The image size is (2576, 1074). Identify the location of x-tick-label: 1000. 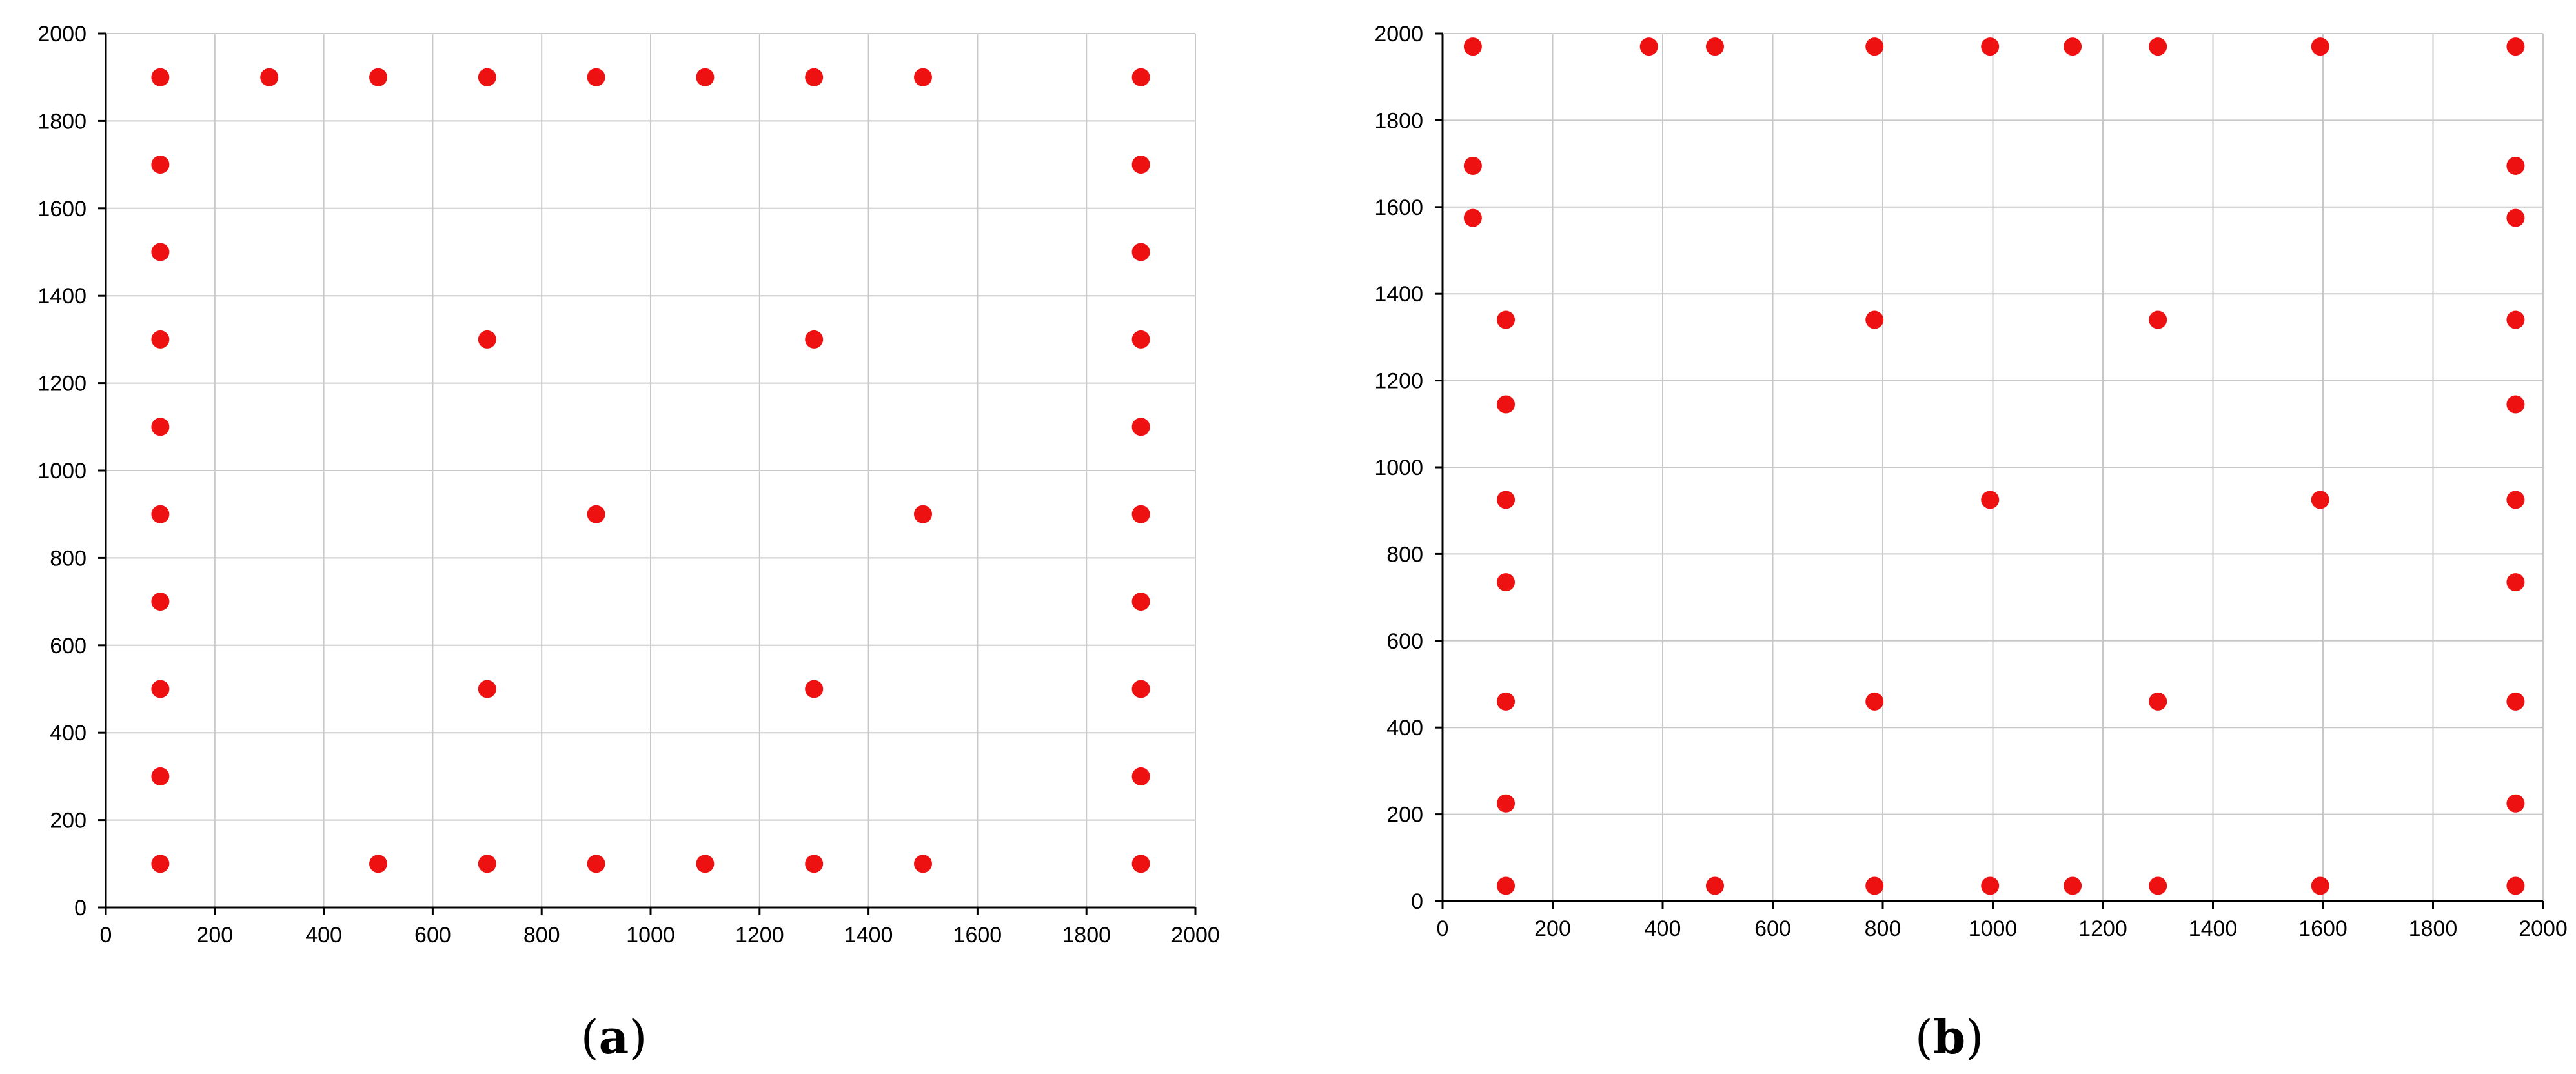
(650, 935).